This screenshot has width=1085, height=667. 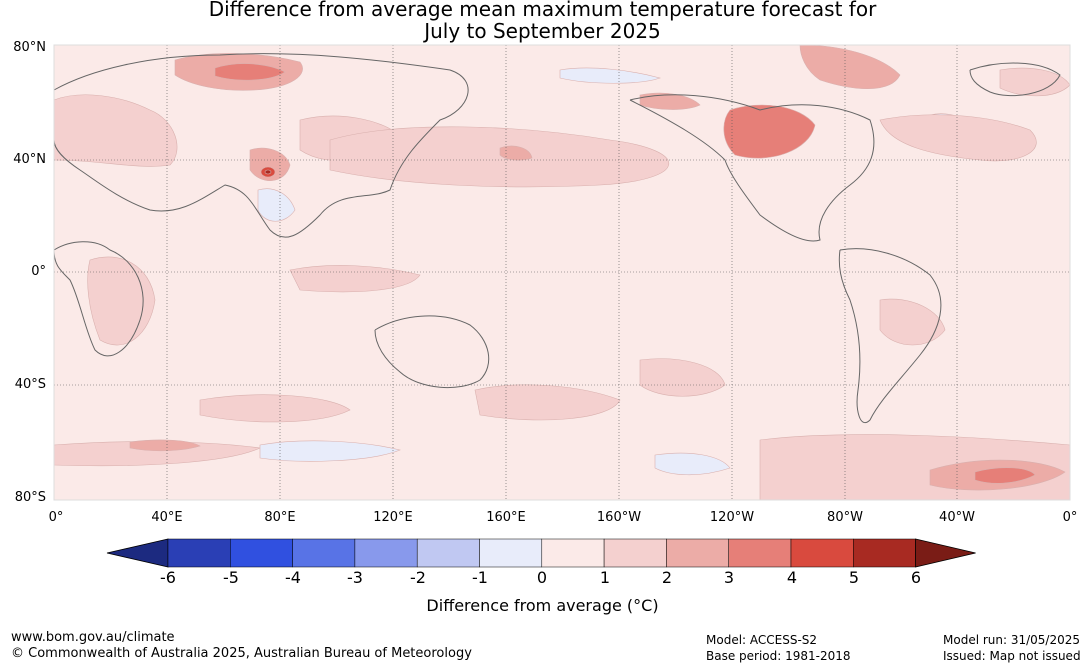 I want to click on colorbar-tick: 0, so click(x=542, y=577).